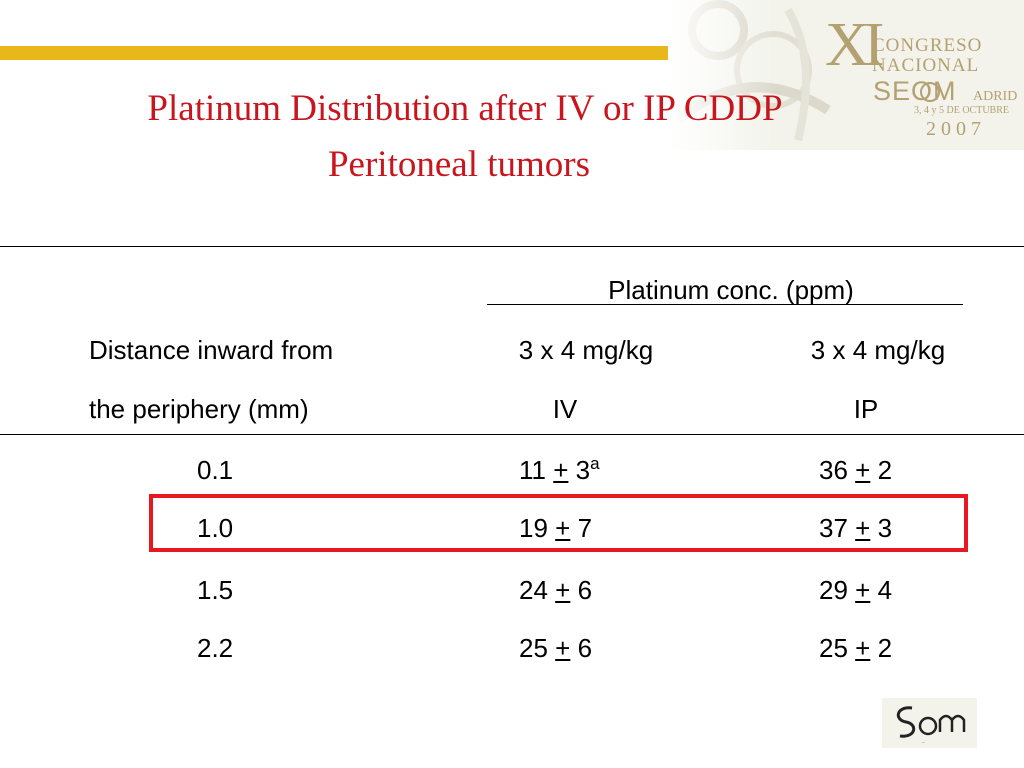  I want to click on ip-sd: 3, so click(885, 528).